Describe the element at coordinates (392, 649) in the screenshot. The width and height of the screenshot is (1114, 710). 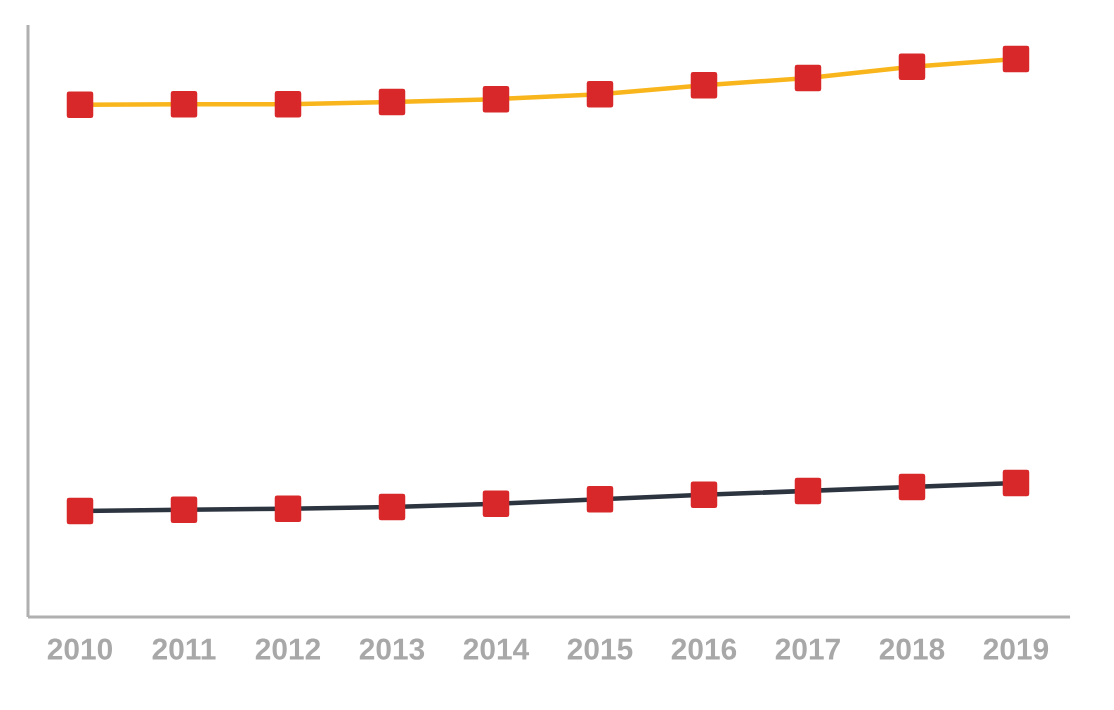
I see `x-tick-label: 2013` at that location.